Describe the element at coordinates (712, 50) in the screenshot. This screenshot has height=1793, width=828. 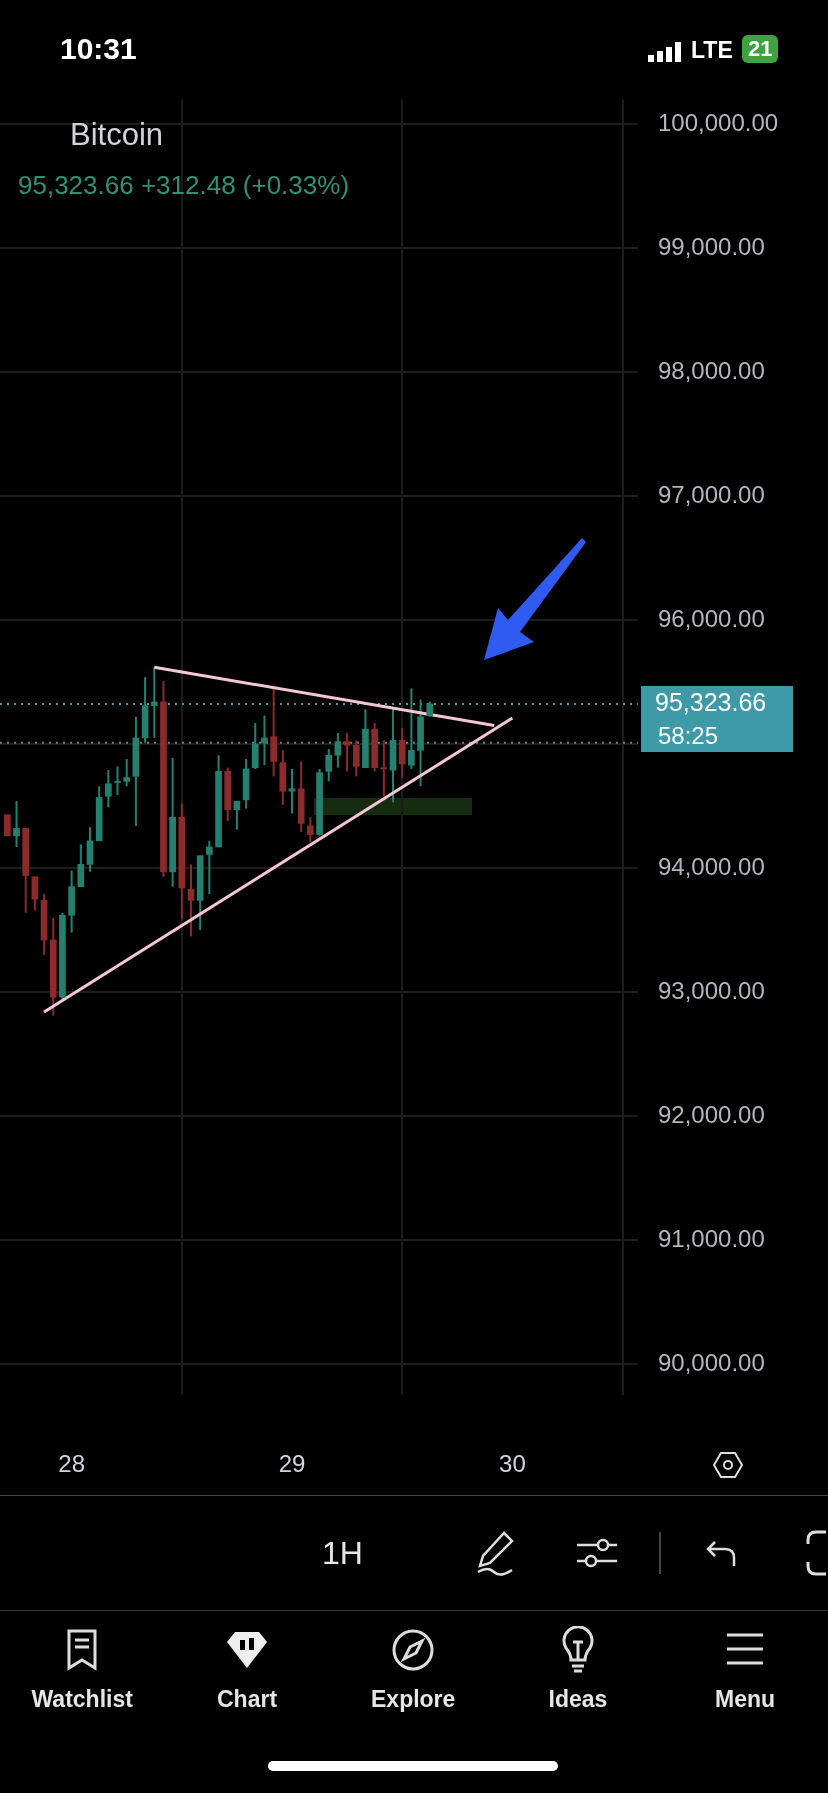
I see `text: LTE` at that location.